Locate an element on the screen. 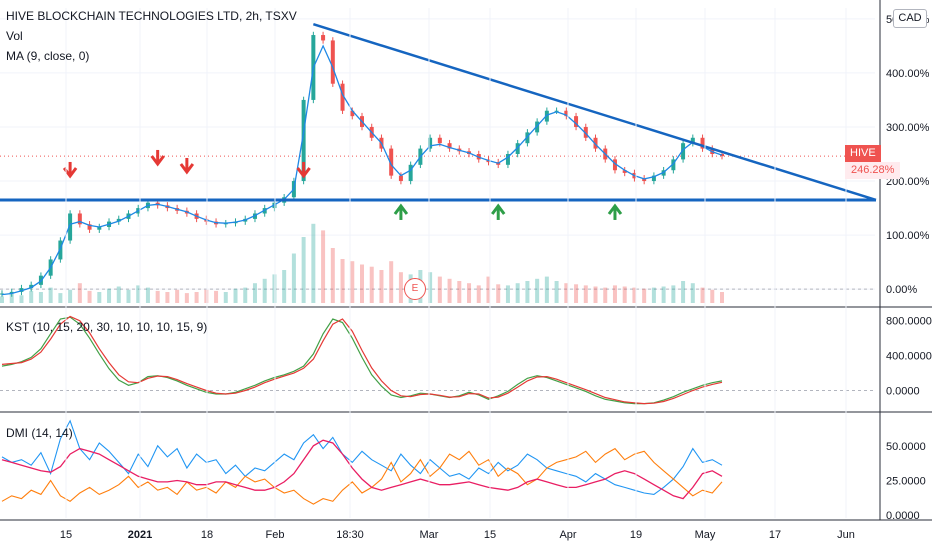 The image size is (932, 550). x-tick-label: 19 is located at coordinates (636, 535).